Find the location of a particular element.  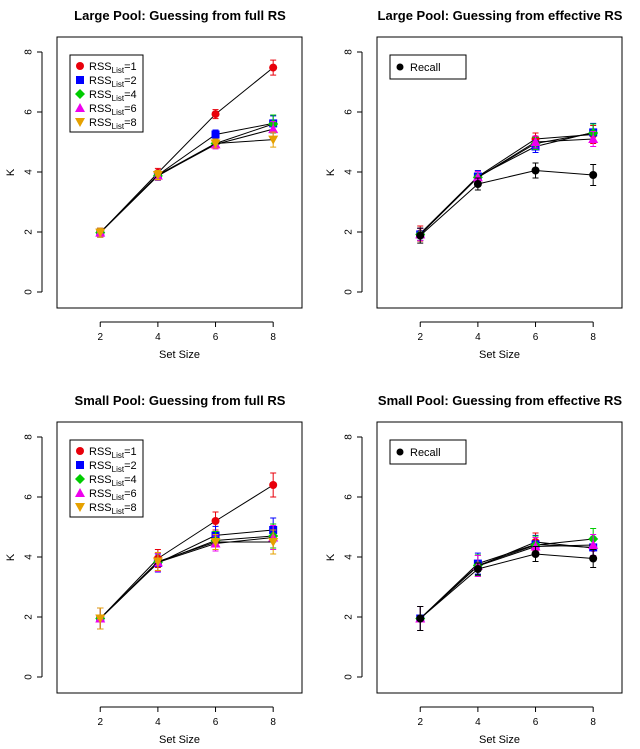

chart-title: Large Pool: Guessing from full RS is located at coordinates (180, 15).